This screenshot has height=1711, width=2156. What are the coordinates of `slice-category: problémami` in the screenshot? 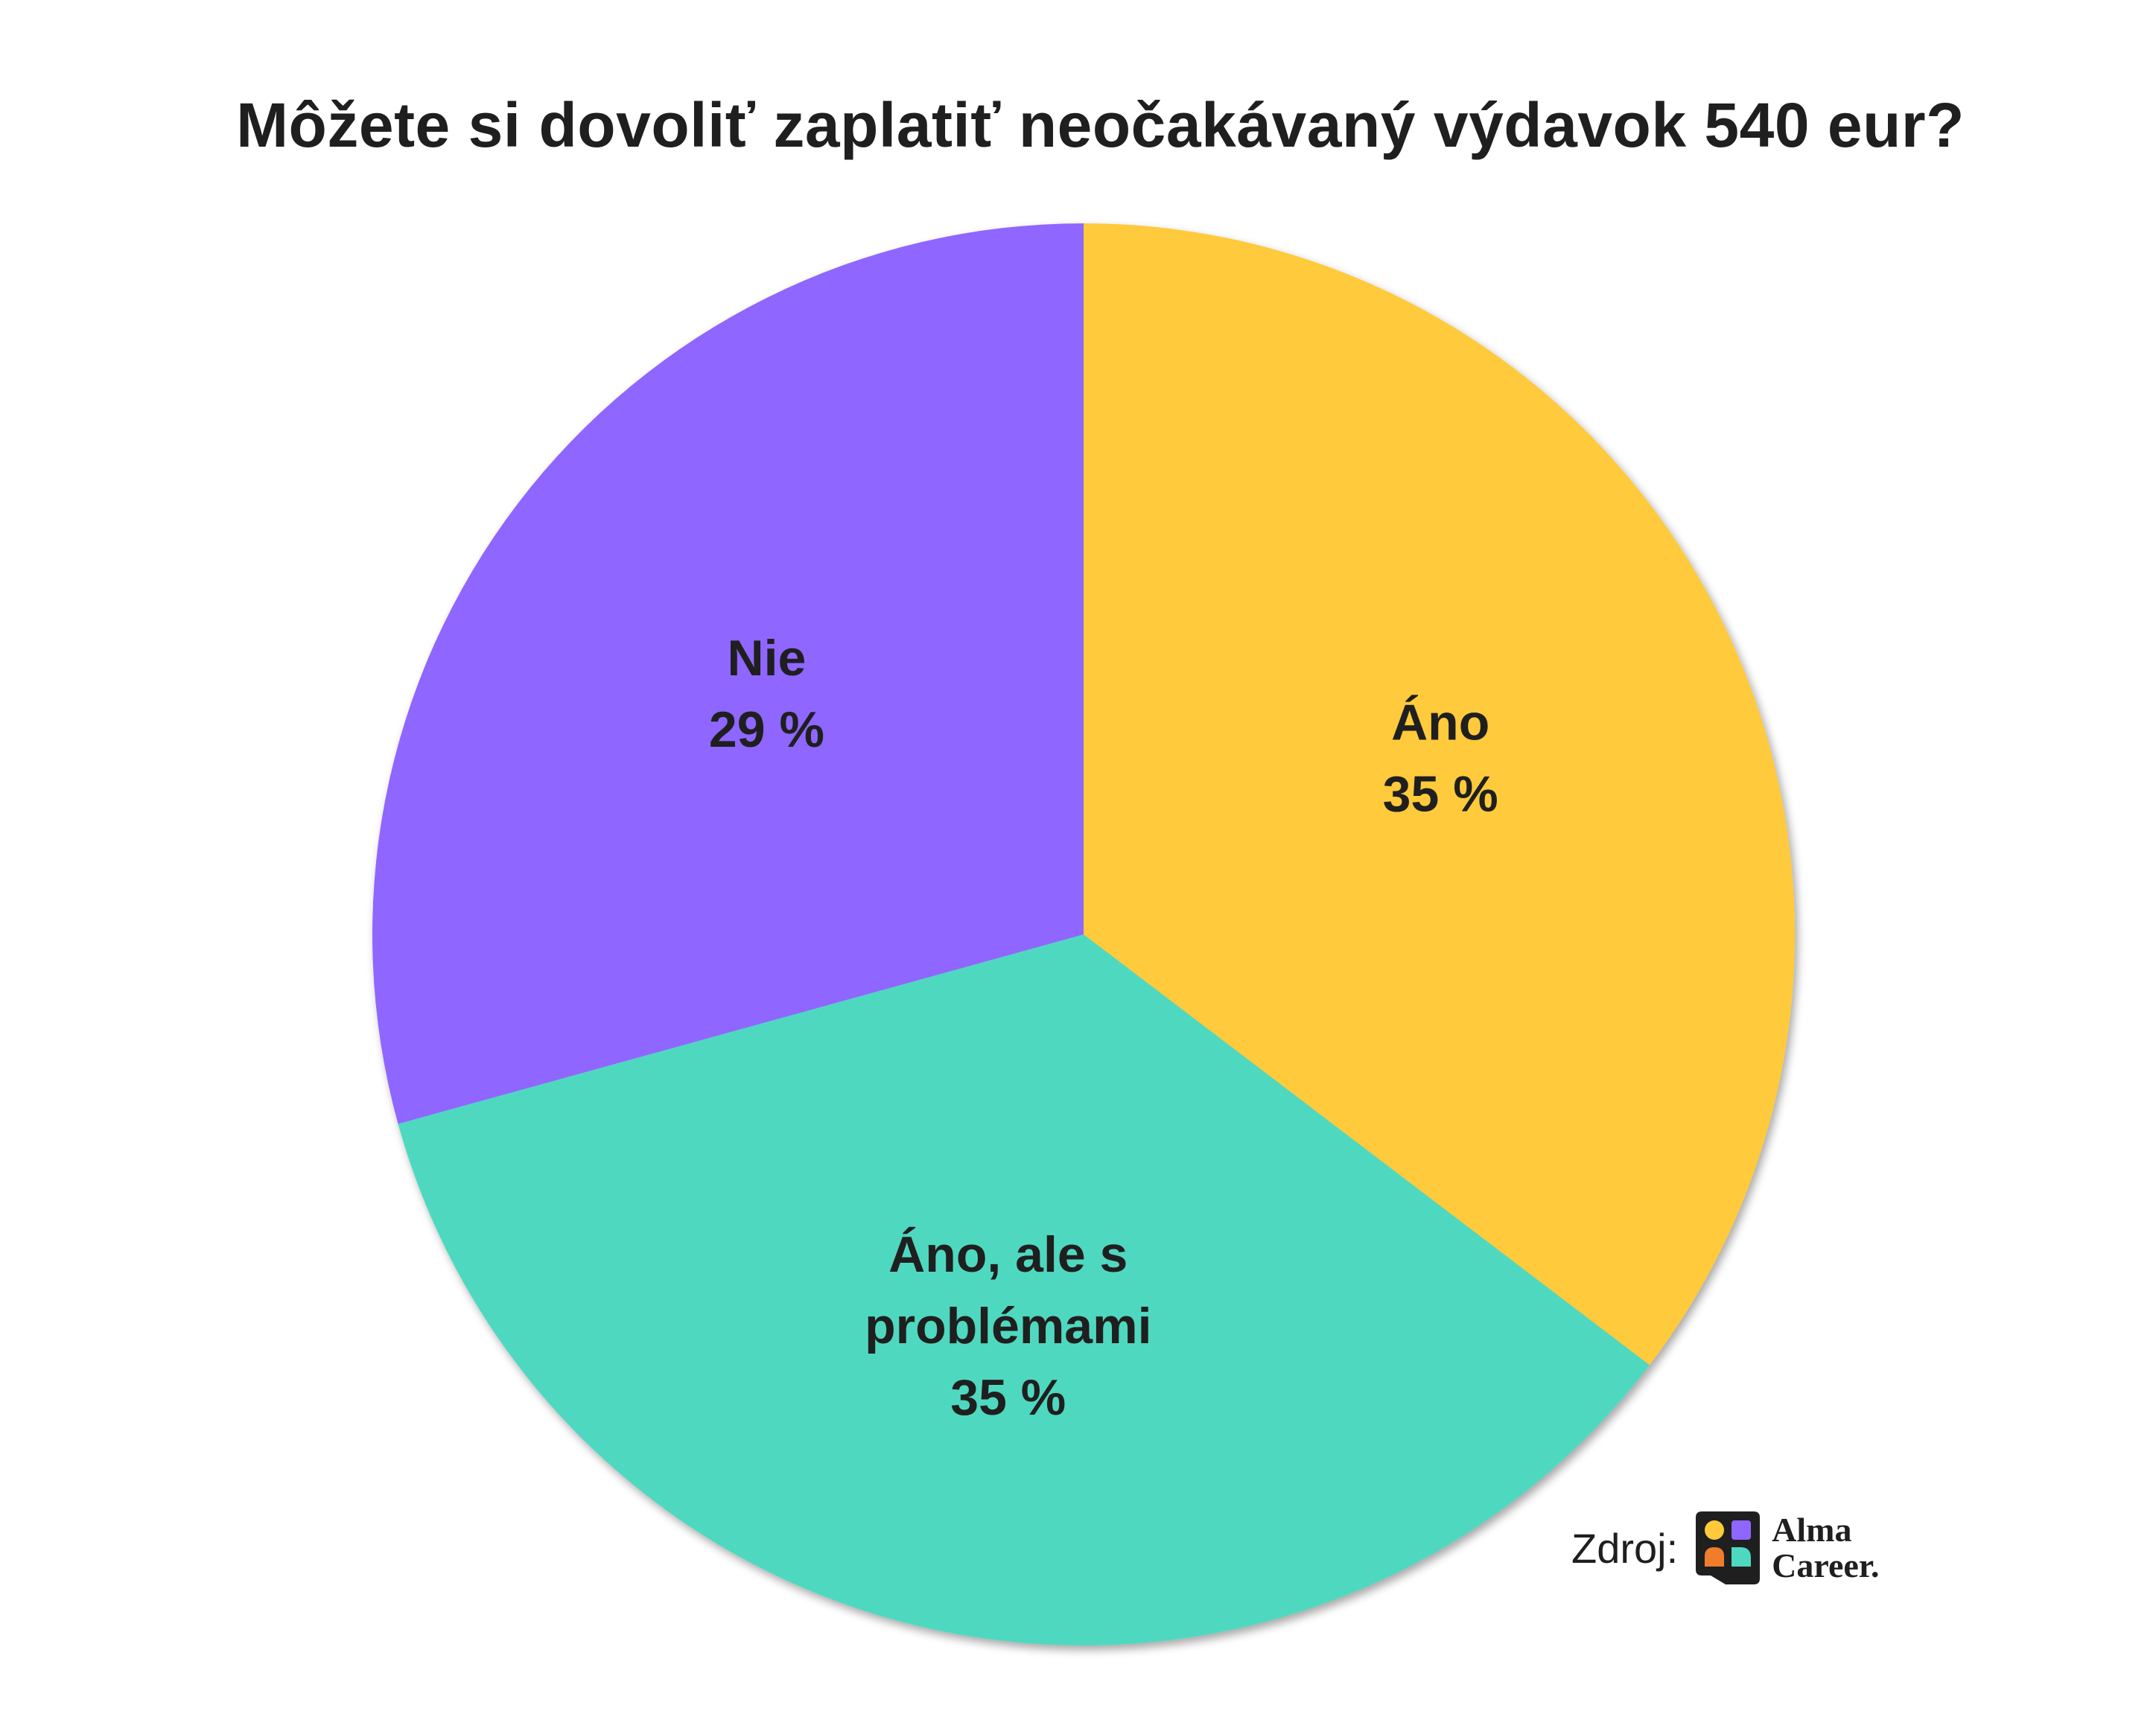 It's located at (1008, 1326).